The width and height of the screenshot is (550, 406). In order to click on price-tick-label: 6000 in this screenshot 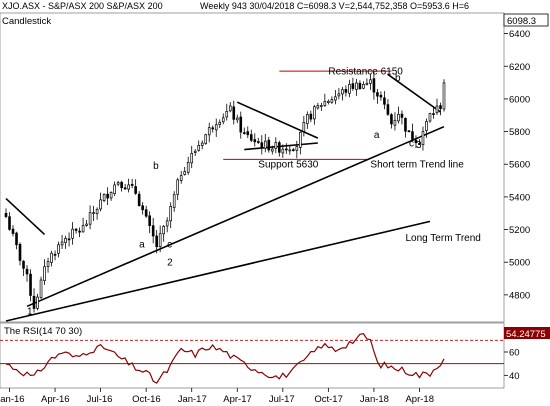, I will do `click(519, 99)`.